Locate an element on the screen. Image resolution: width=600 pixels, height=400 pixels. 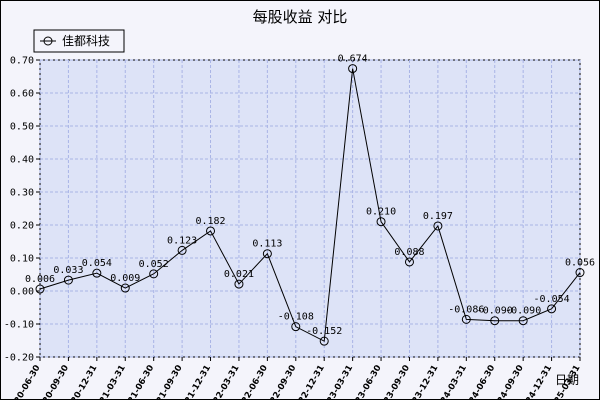
data-label: 0.021 is located at coordinates (239, 274).